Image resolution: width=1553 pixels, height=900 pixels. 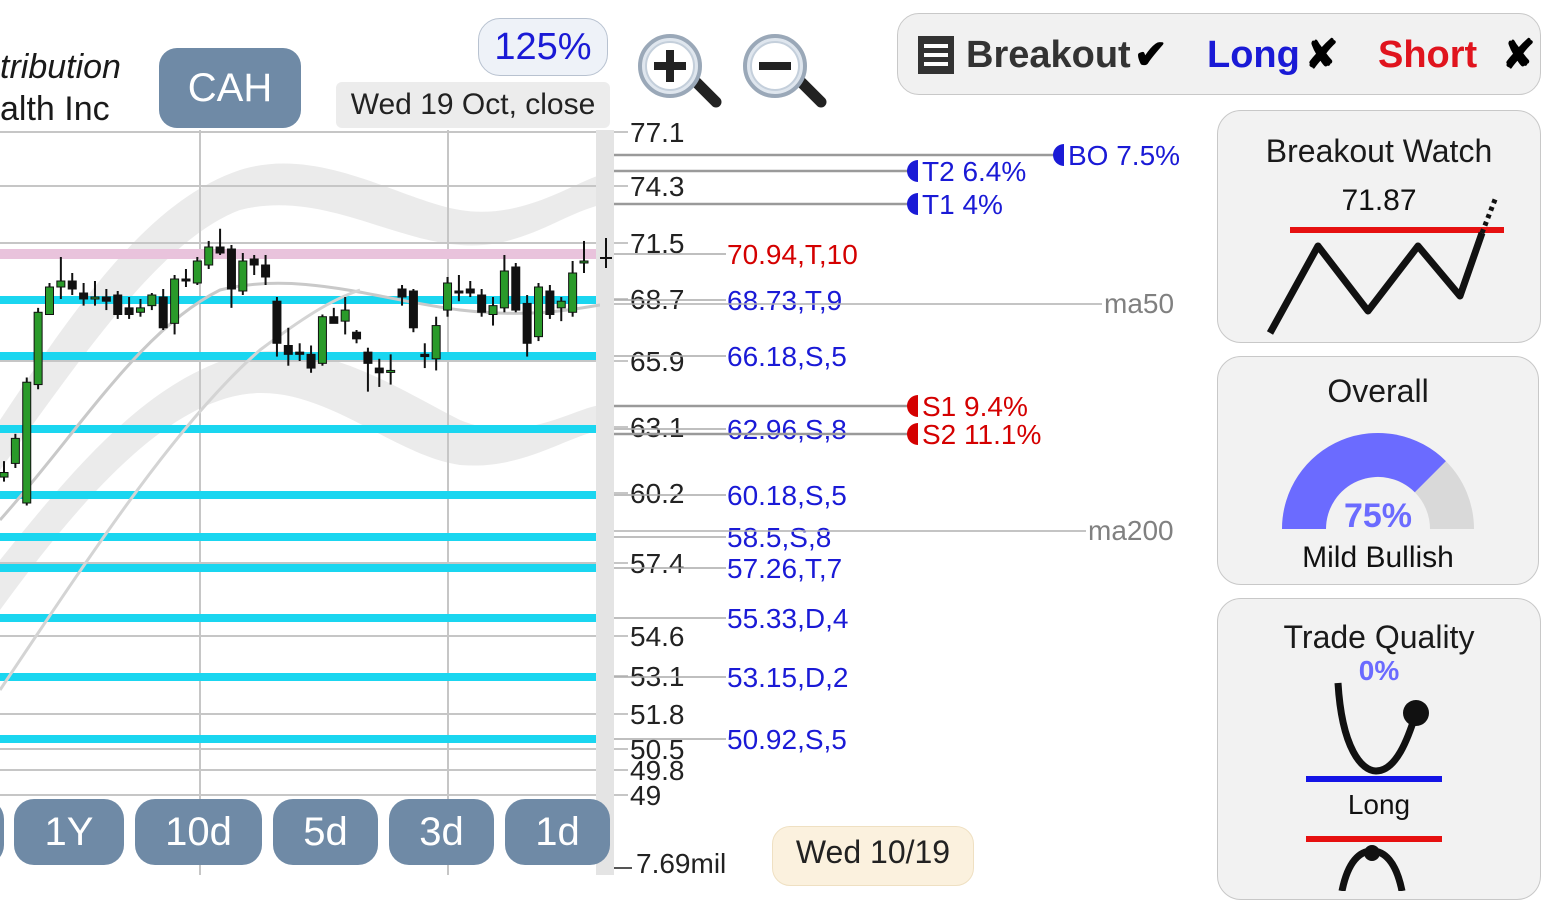 What do you see at coordinates (1378, 480) in the screenshot?
I see `overall-gauge` at bounding box center [1378, 480].